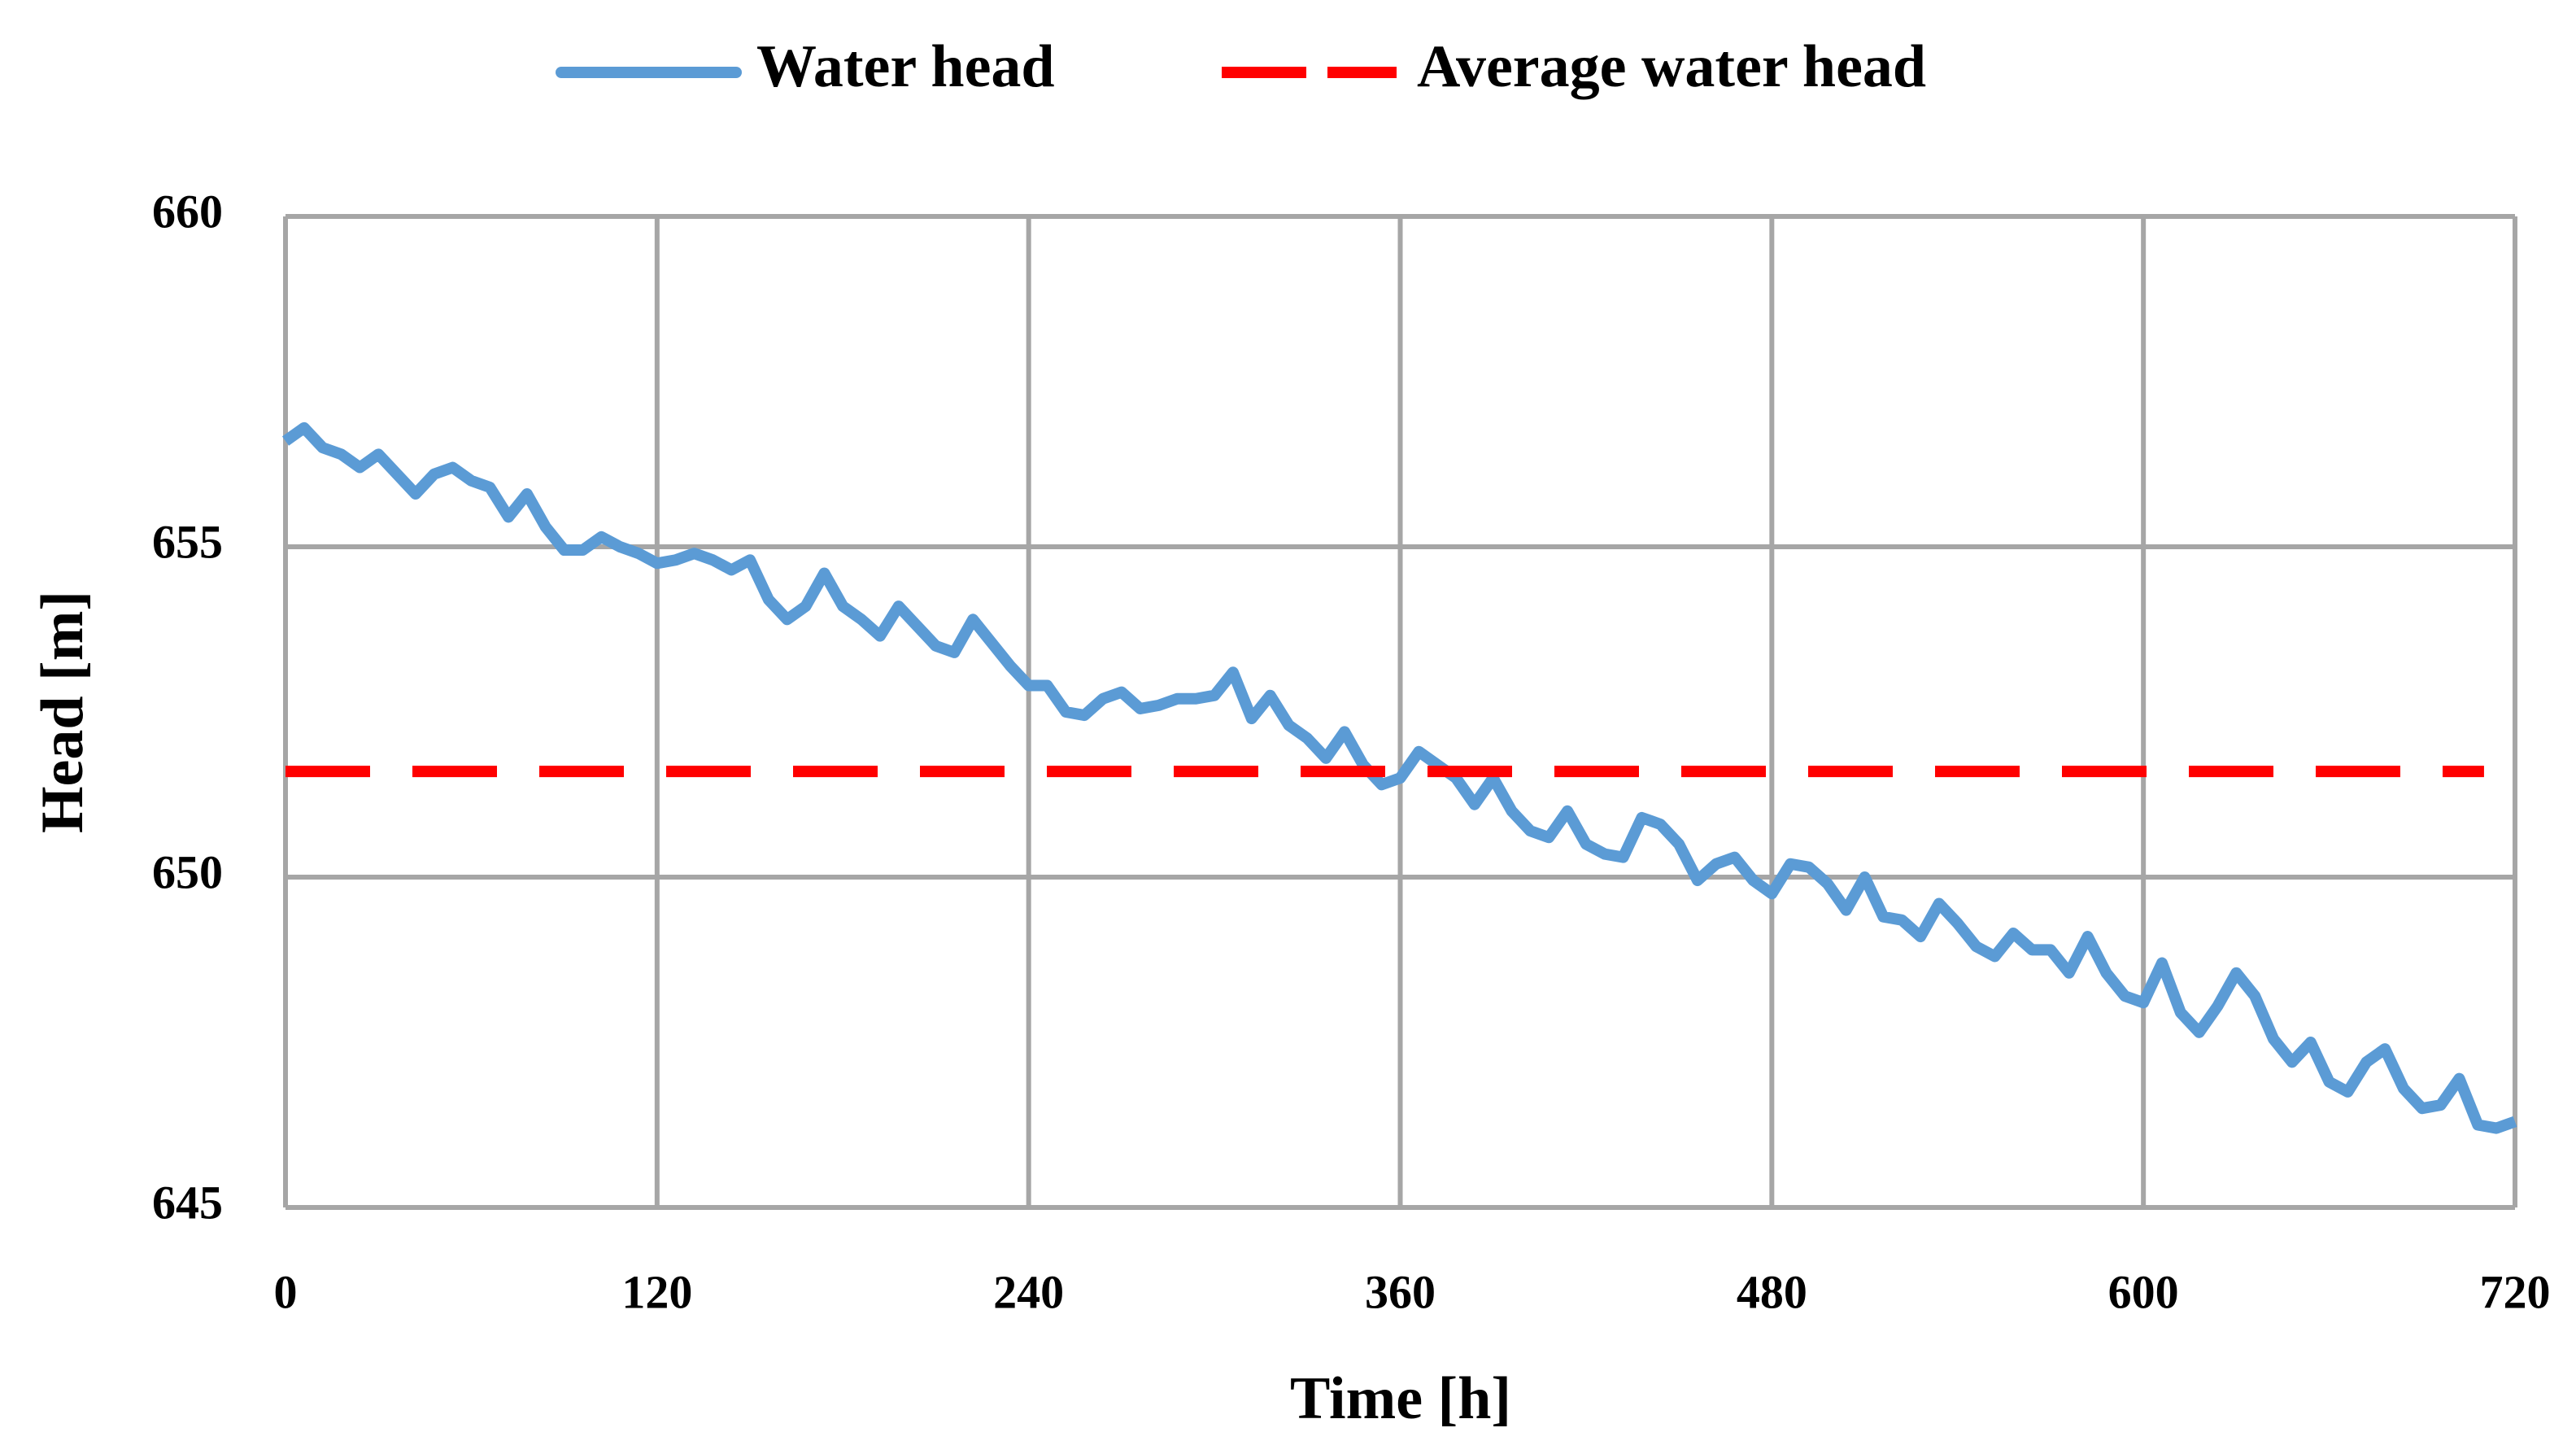 The height and width of the screenshot is (1454, 2576). What do you see at coordinates (62, 712) in the screenshot?
I see `y-axis-title: Head [m]` at bounding box center [62, 712].